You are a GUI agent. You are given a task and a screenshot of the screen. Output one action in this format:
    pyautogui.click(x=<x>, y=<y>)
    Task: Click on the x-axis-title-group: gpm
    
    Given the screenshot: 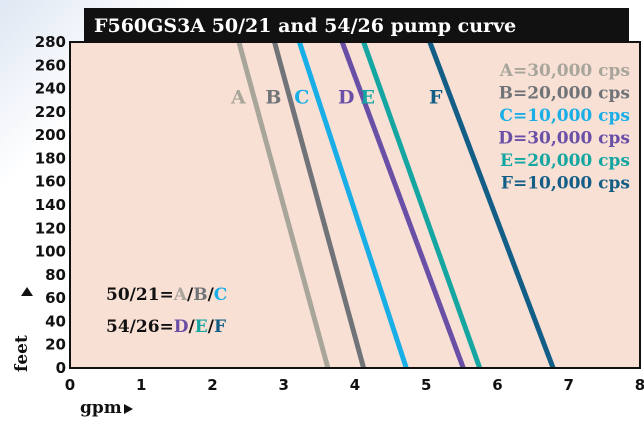 What is the action you would take?
    pyautogui.click(x=106, y=408)
    